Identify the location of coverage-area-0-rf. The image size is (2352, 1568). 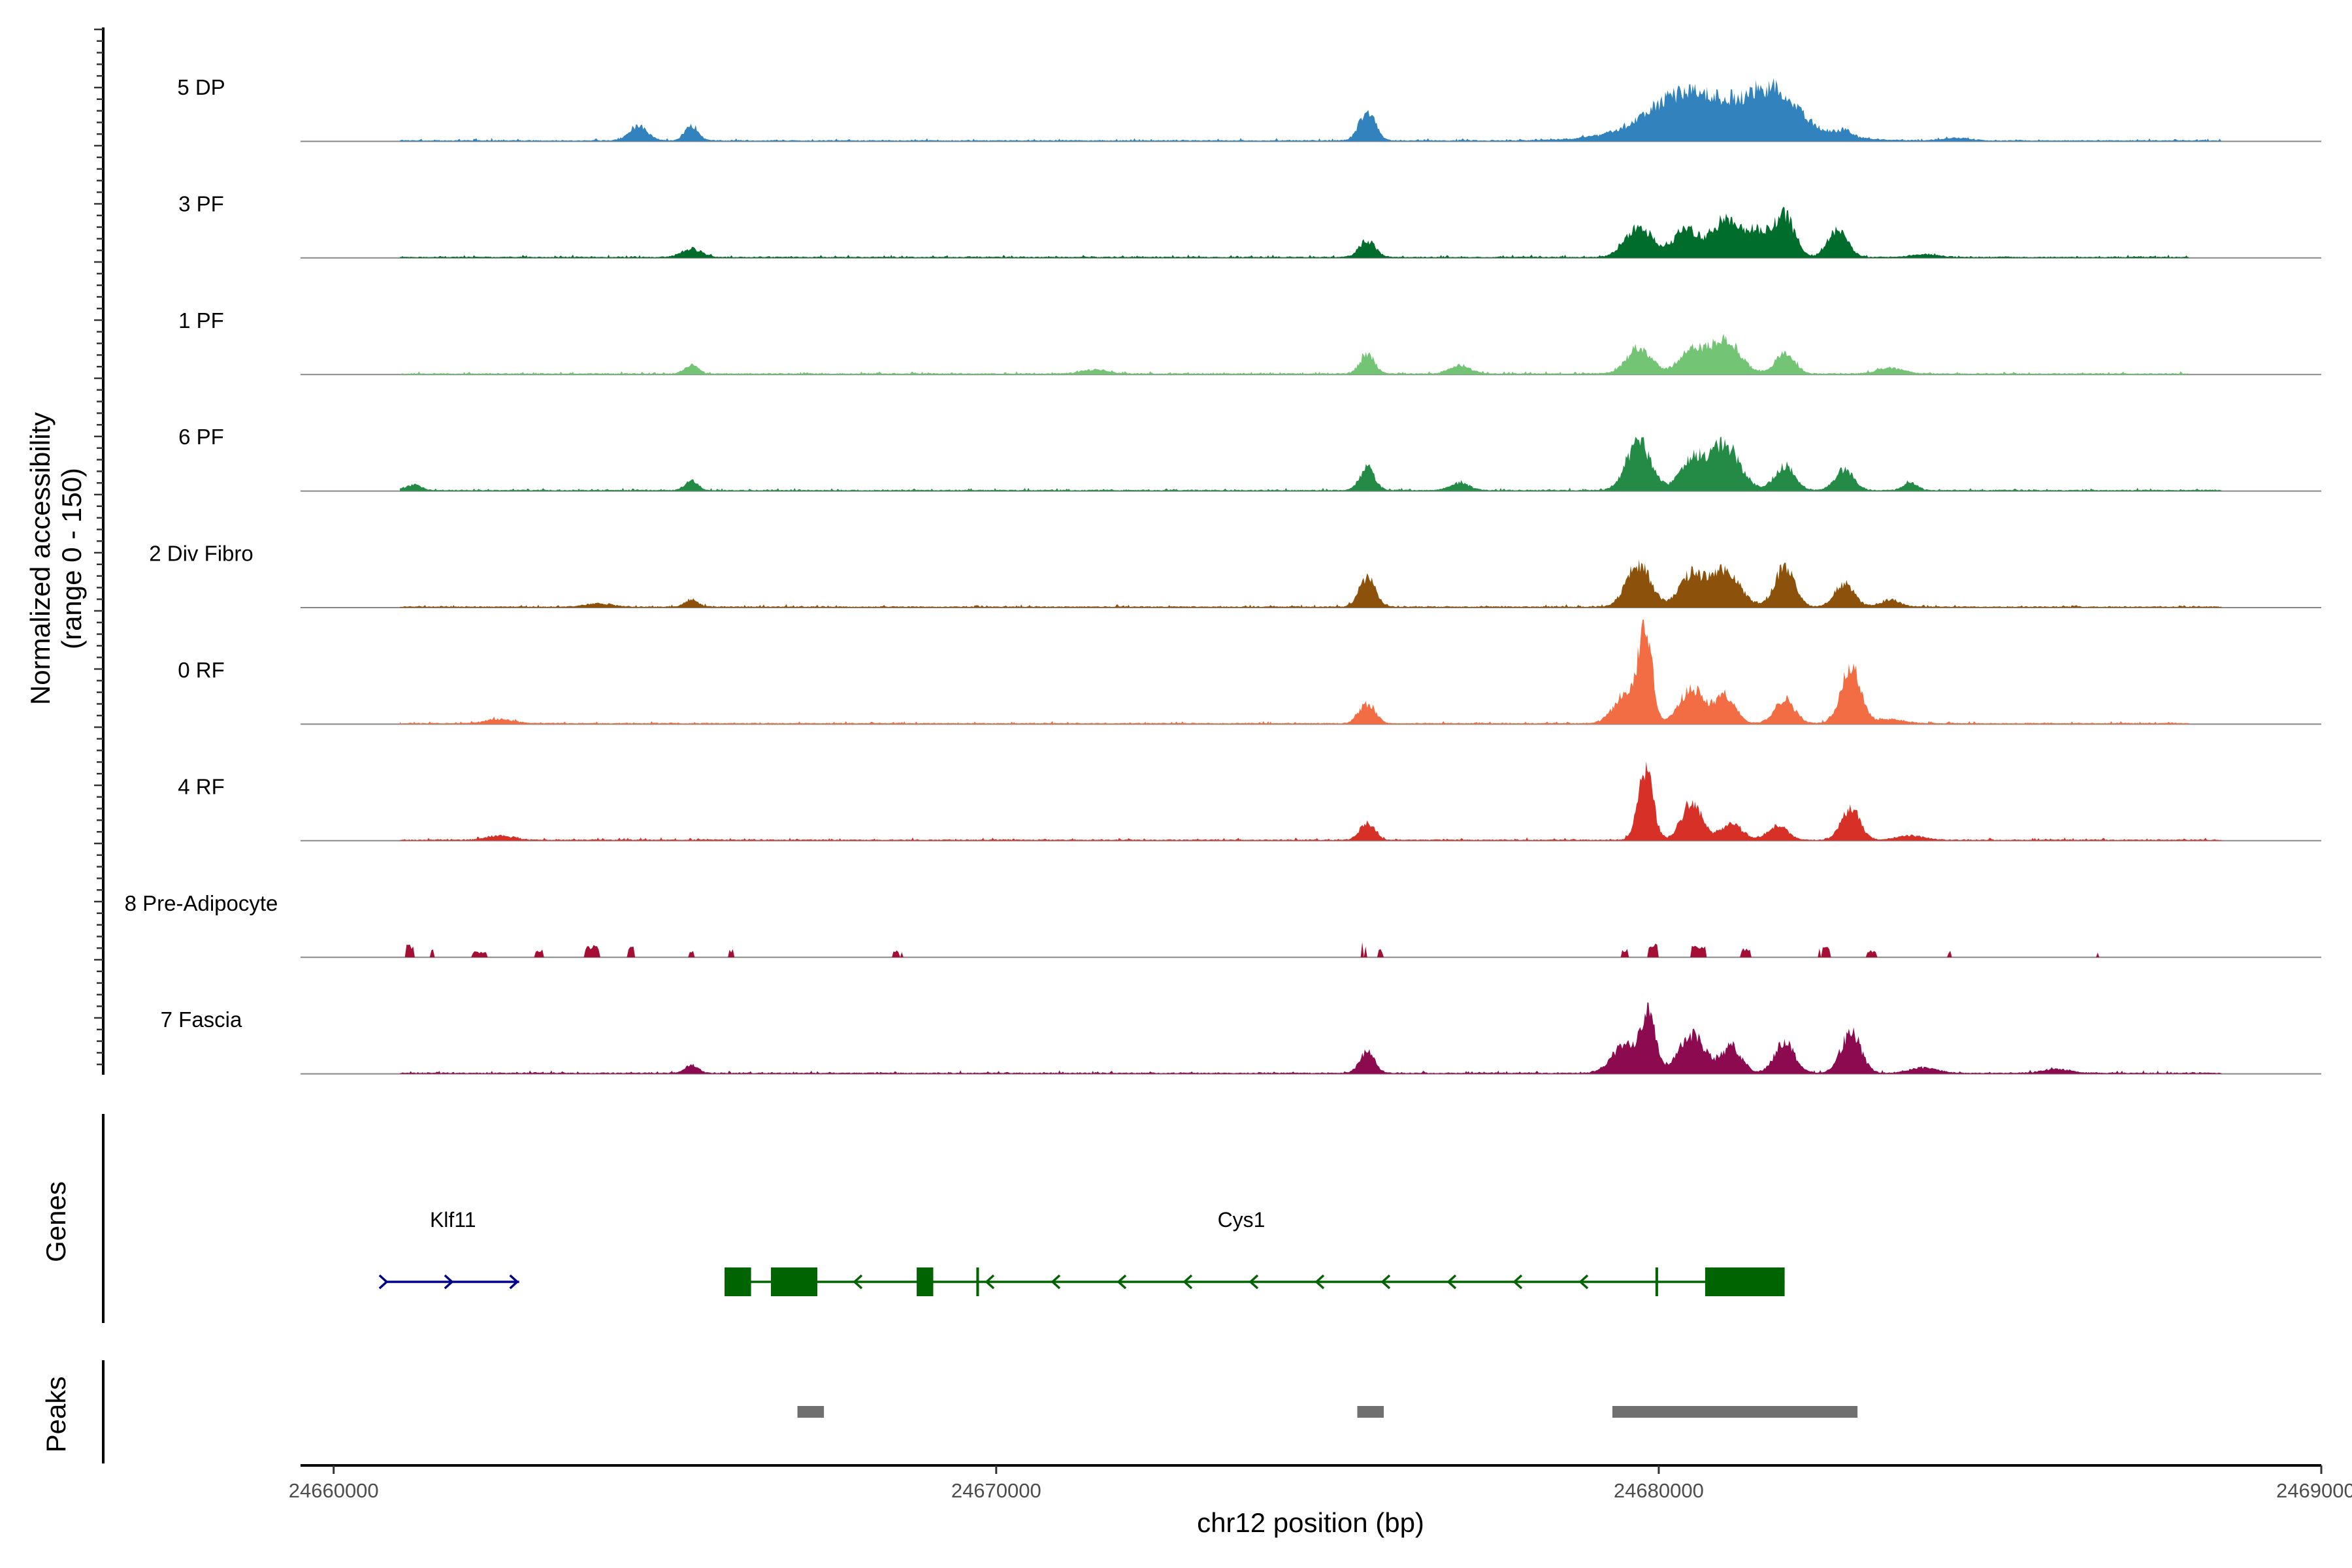
(1294, 672).